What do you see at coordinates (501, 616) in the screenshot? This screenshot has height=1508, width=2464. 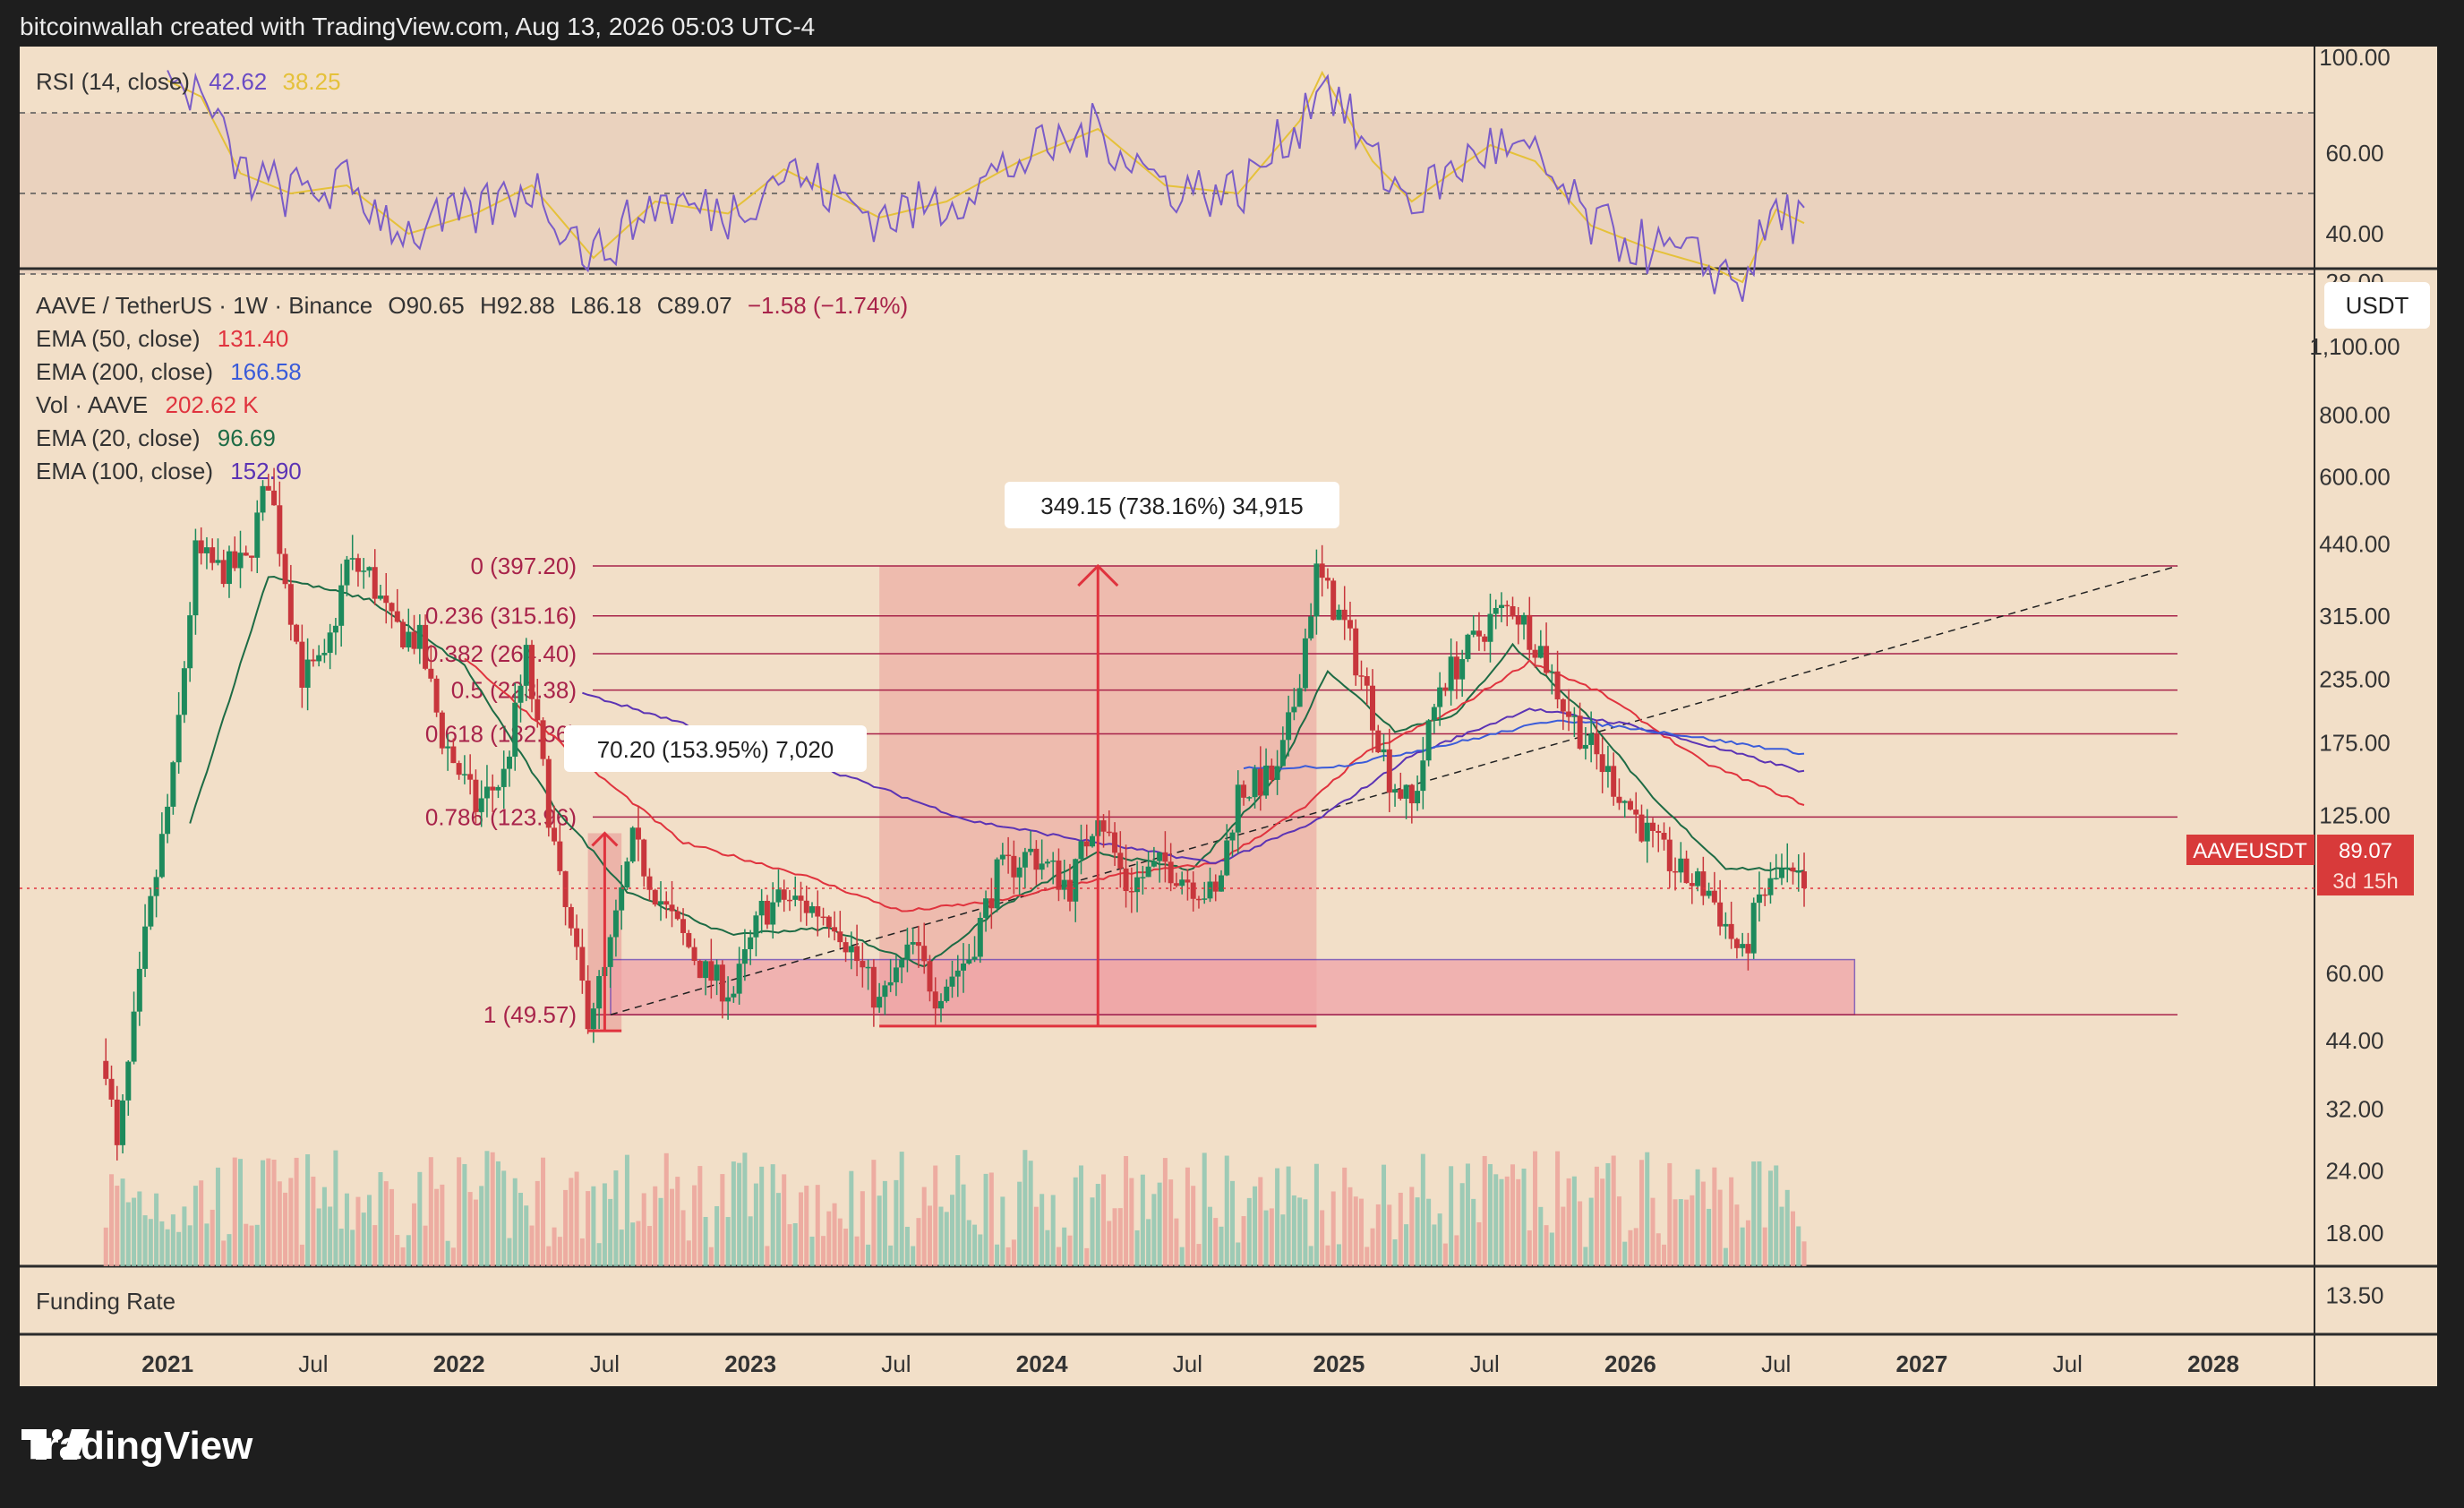 I see `fib-level-label: 0.236 (315.16)` at bounding box center [501, 616].